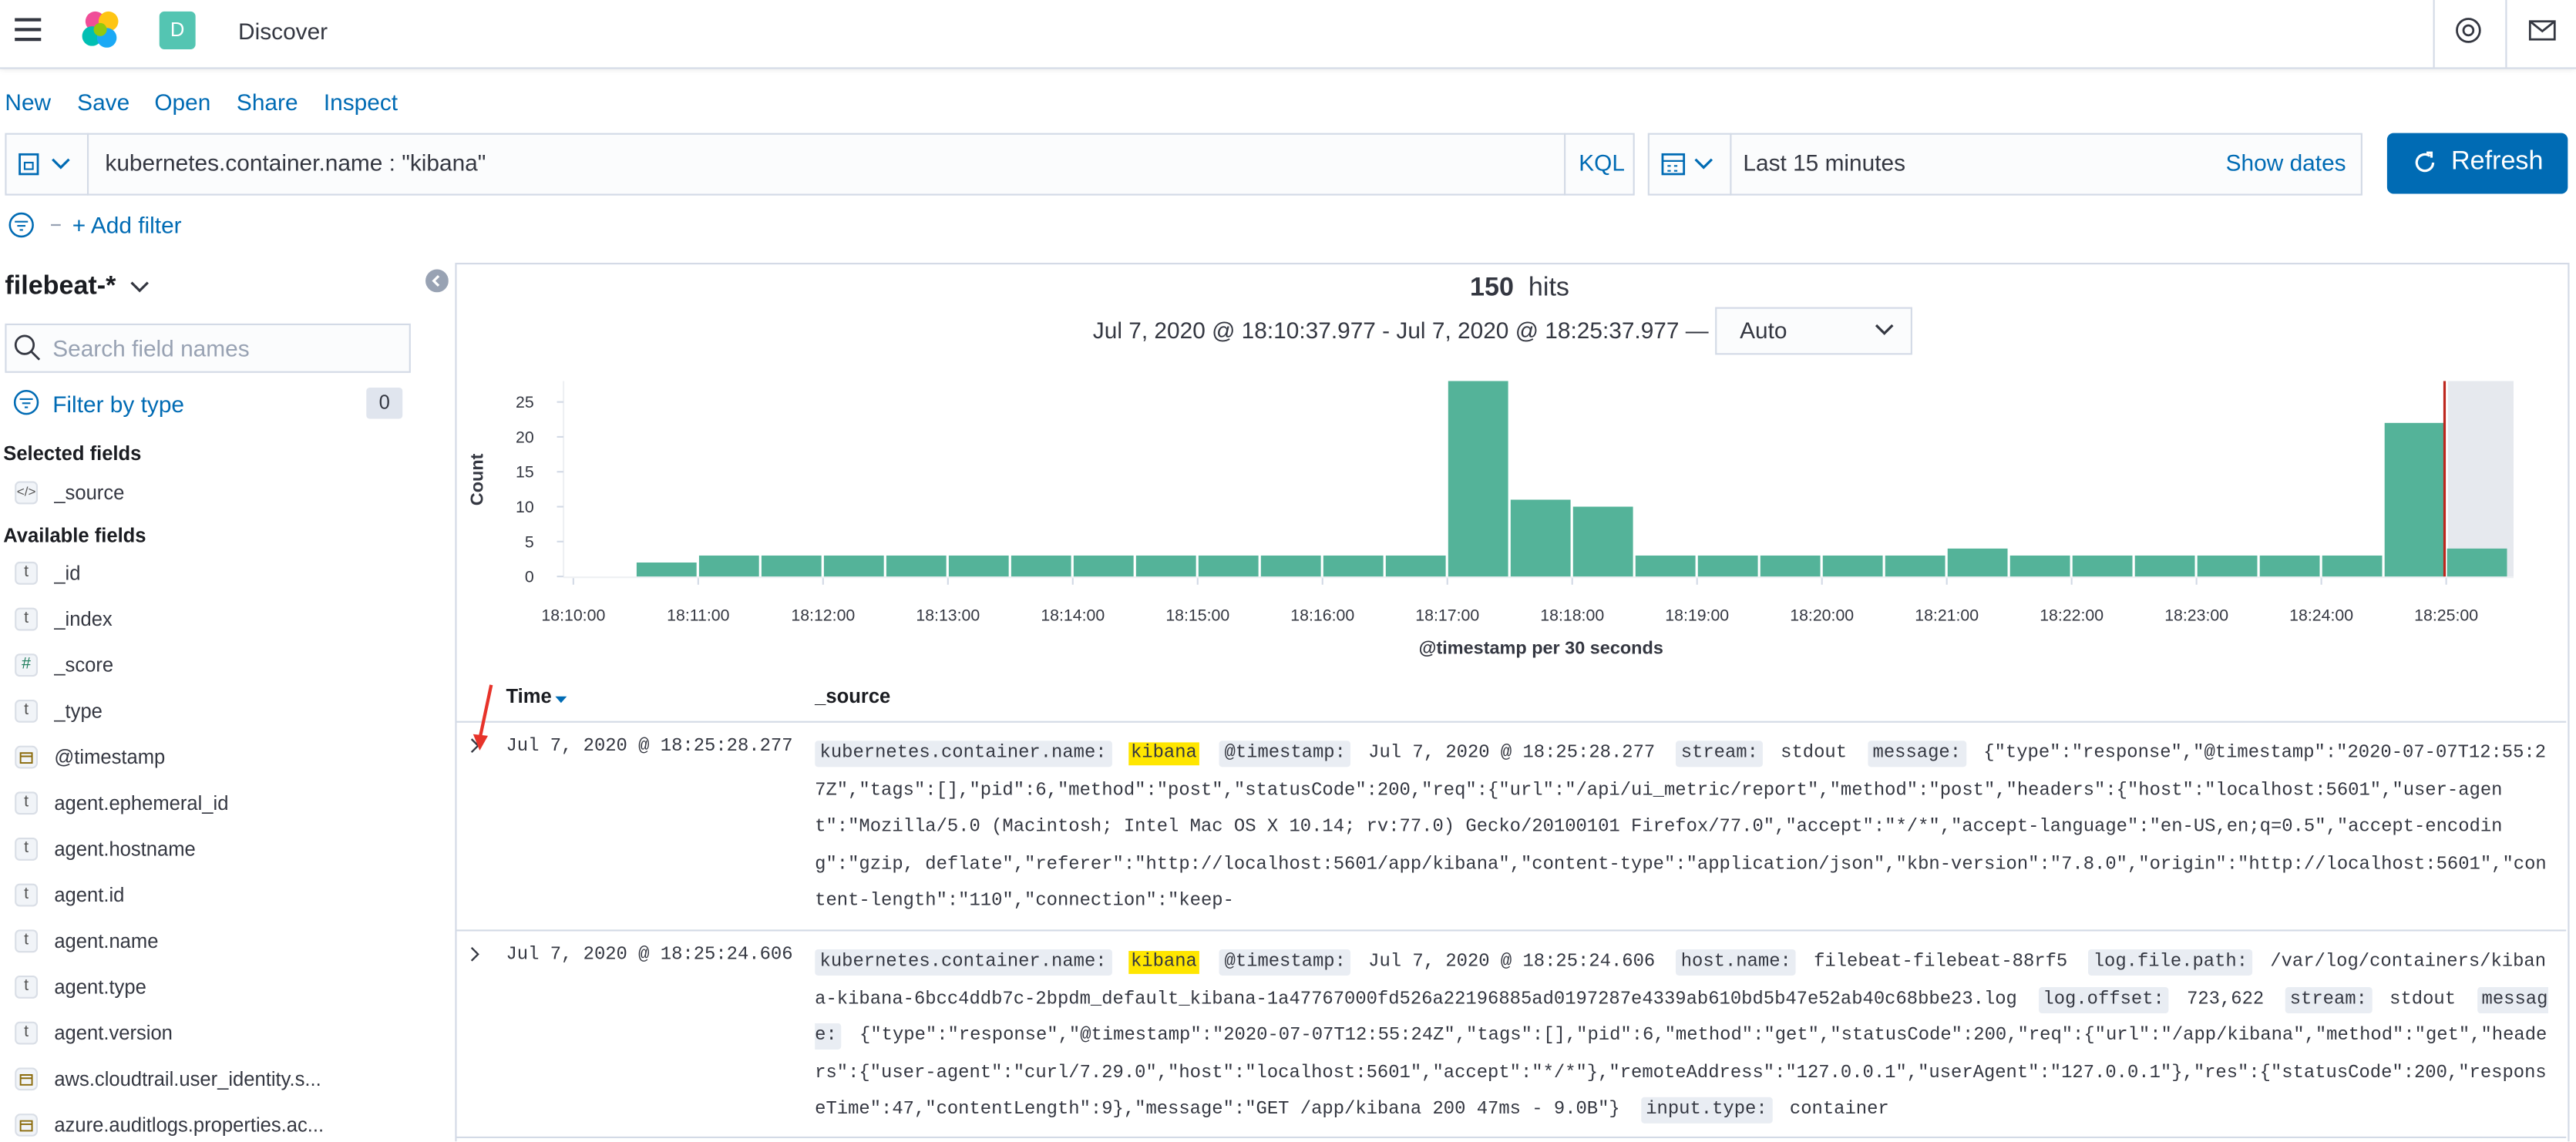 The width and height of the screenshot is (2576, 1142). What do you see at coordinates (2285, 162) in the screenshot?
I see `show-dates: Show dates` at bounding box center [2285, 162].